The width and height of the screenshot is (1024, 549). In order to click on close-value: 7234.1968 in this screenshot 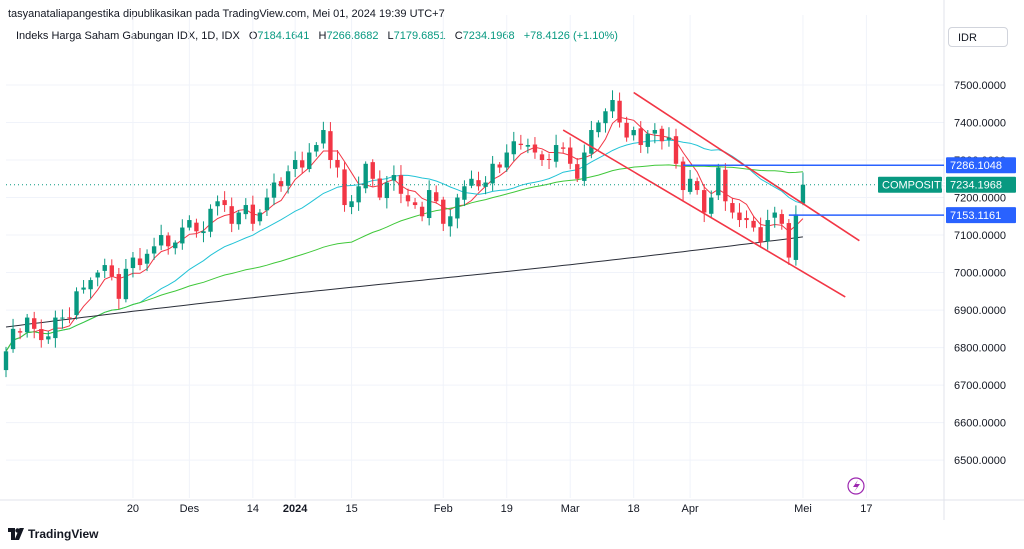, I will do `click(488, 36)`.